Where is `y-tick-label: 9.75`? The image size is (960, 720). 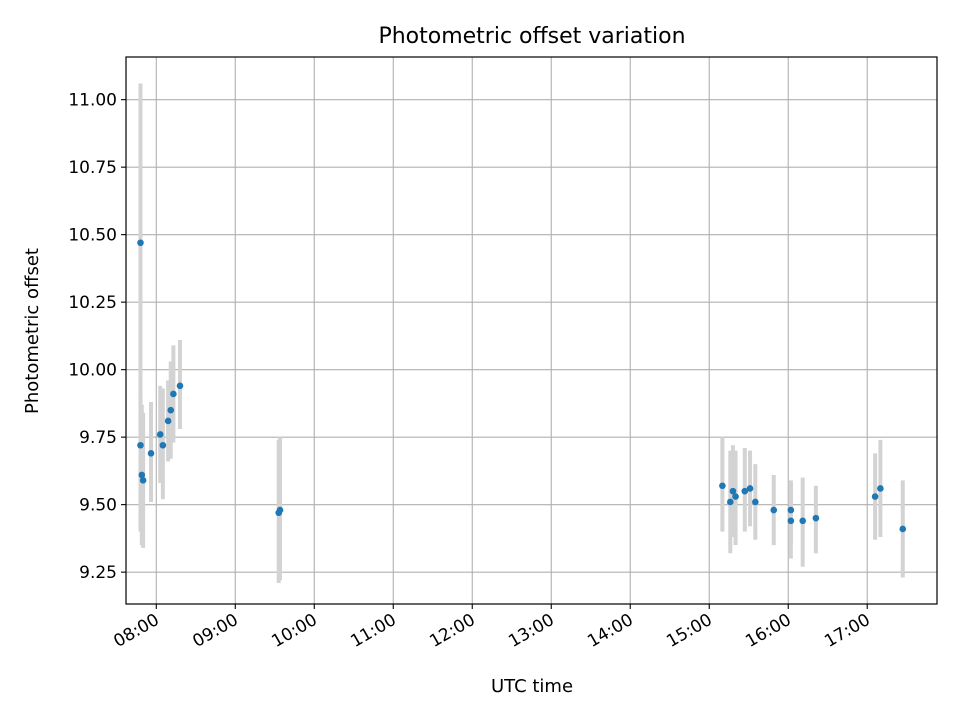 y-tick-label: 9.75 is located at coordinates (98, 438).